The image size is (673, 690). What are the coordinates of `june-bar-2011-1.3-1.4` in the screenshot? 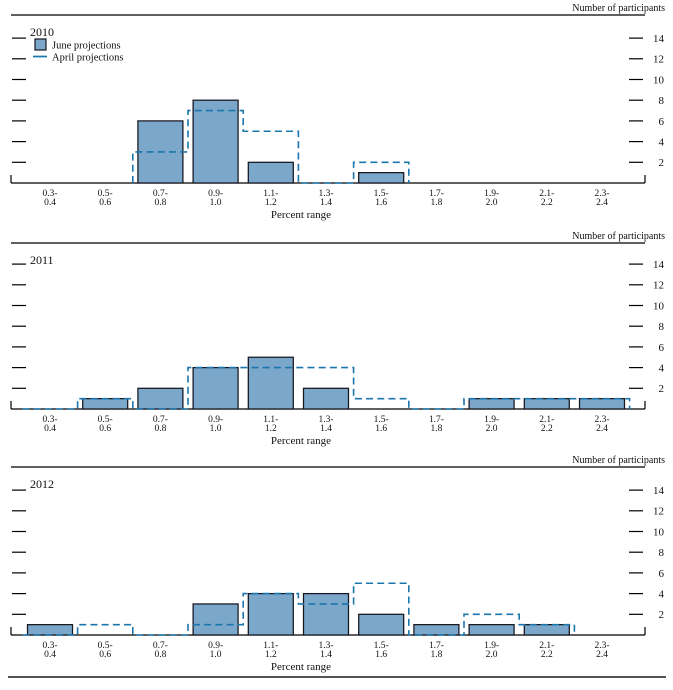 It's located at (326, 398).